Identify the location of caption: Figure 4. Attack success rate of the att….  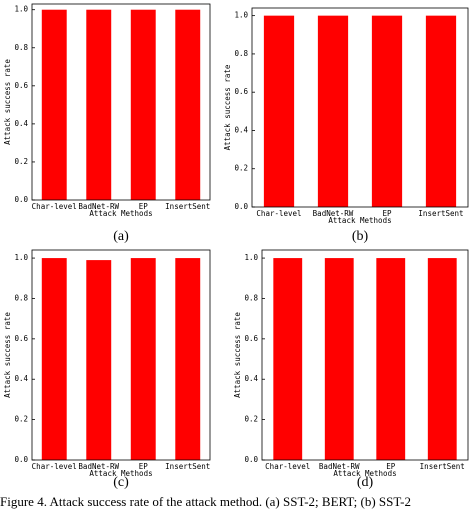
(205, 501).